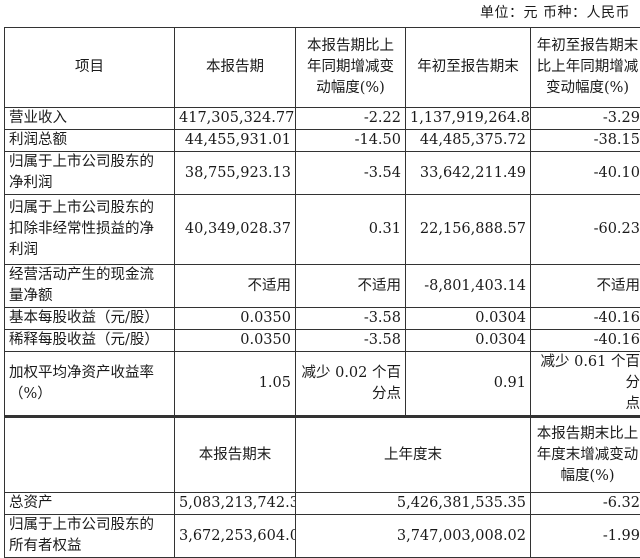 Image resolution: width=640 pixels, height=558 pixels. Describe the element at coordinates (90, 341) in the screenshot. I see `row-label: 稀释每股收益（元/股）` at that location.